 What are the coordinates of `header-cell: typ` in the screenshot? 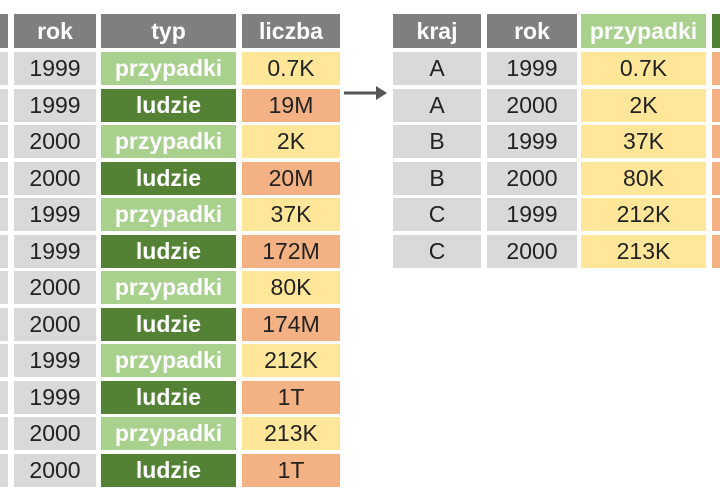 It's located at (168, 31).